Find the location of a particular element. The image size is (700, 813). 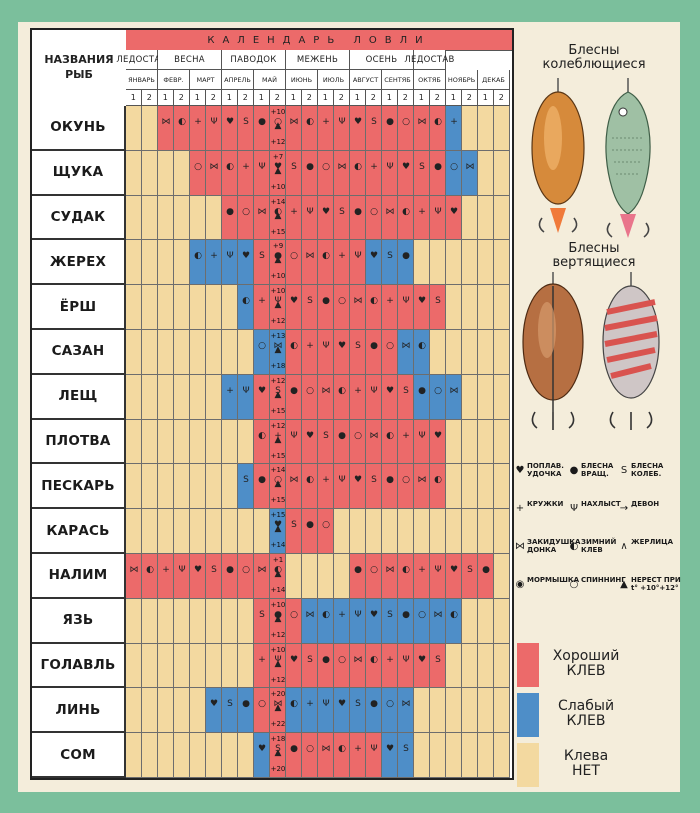

fish-names-caption: НАЗВАНИЯ РЫБ is located at coordinates (80, 69).